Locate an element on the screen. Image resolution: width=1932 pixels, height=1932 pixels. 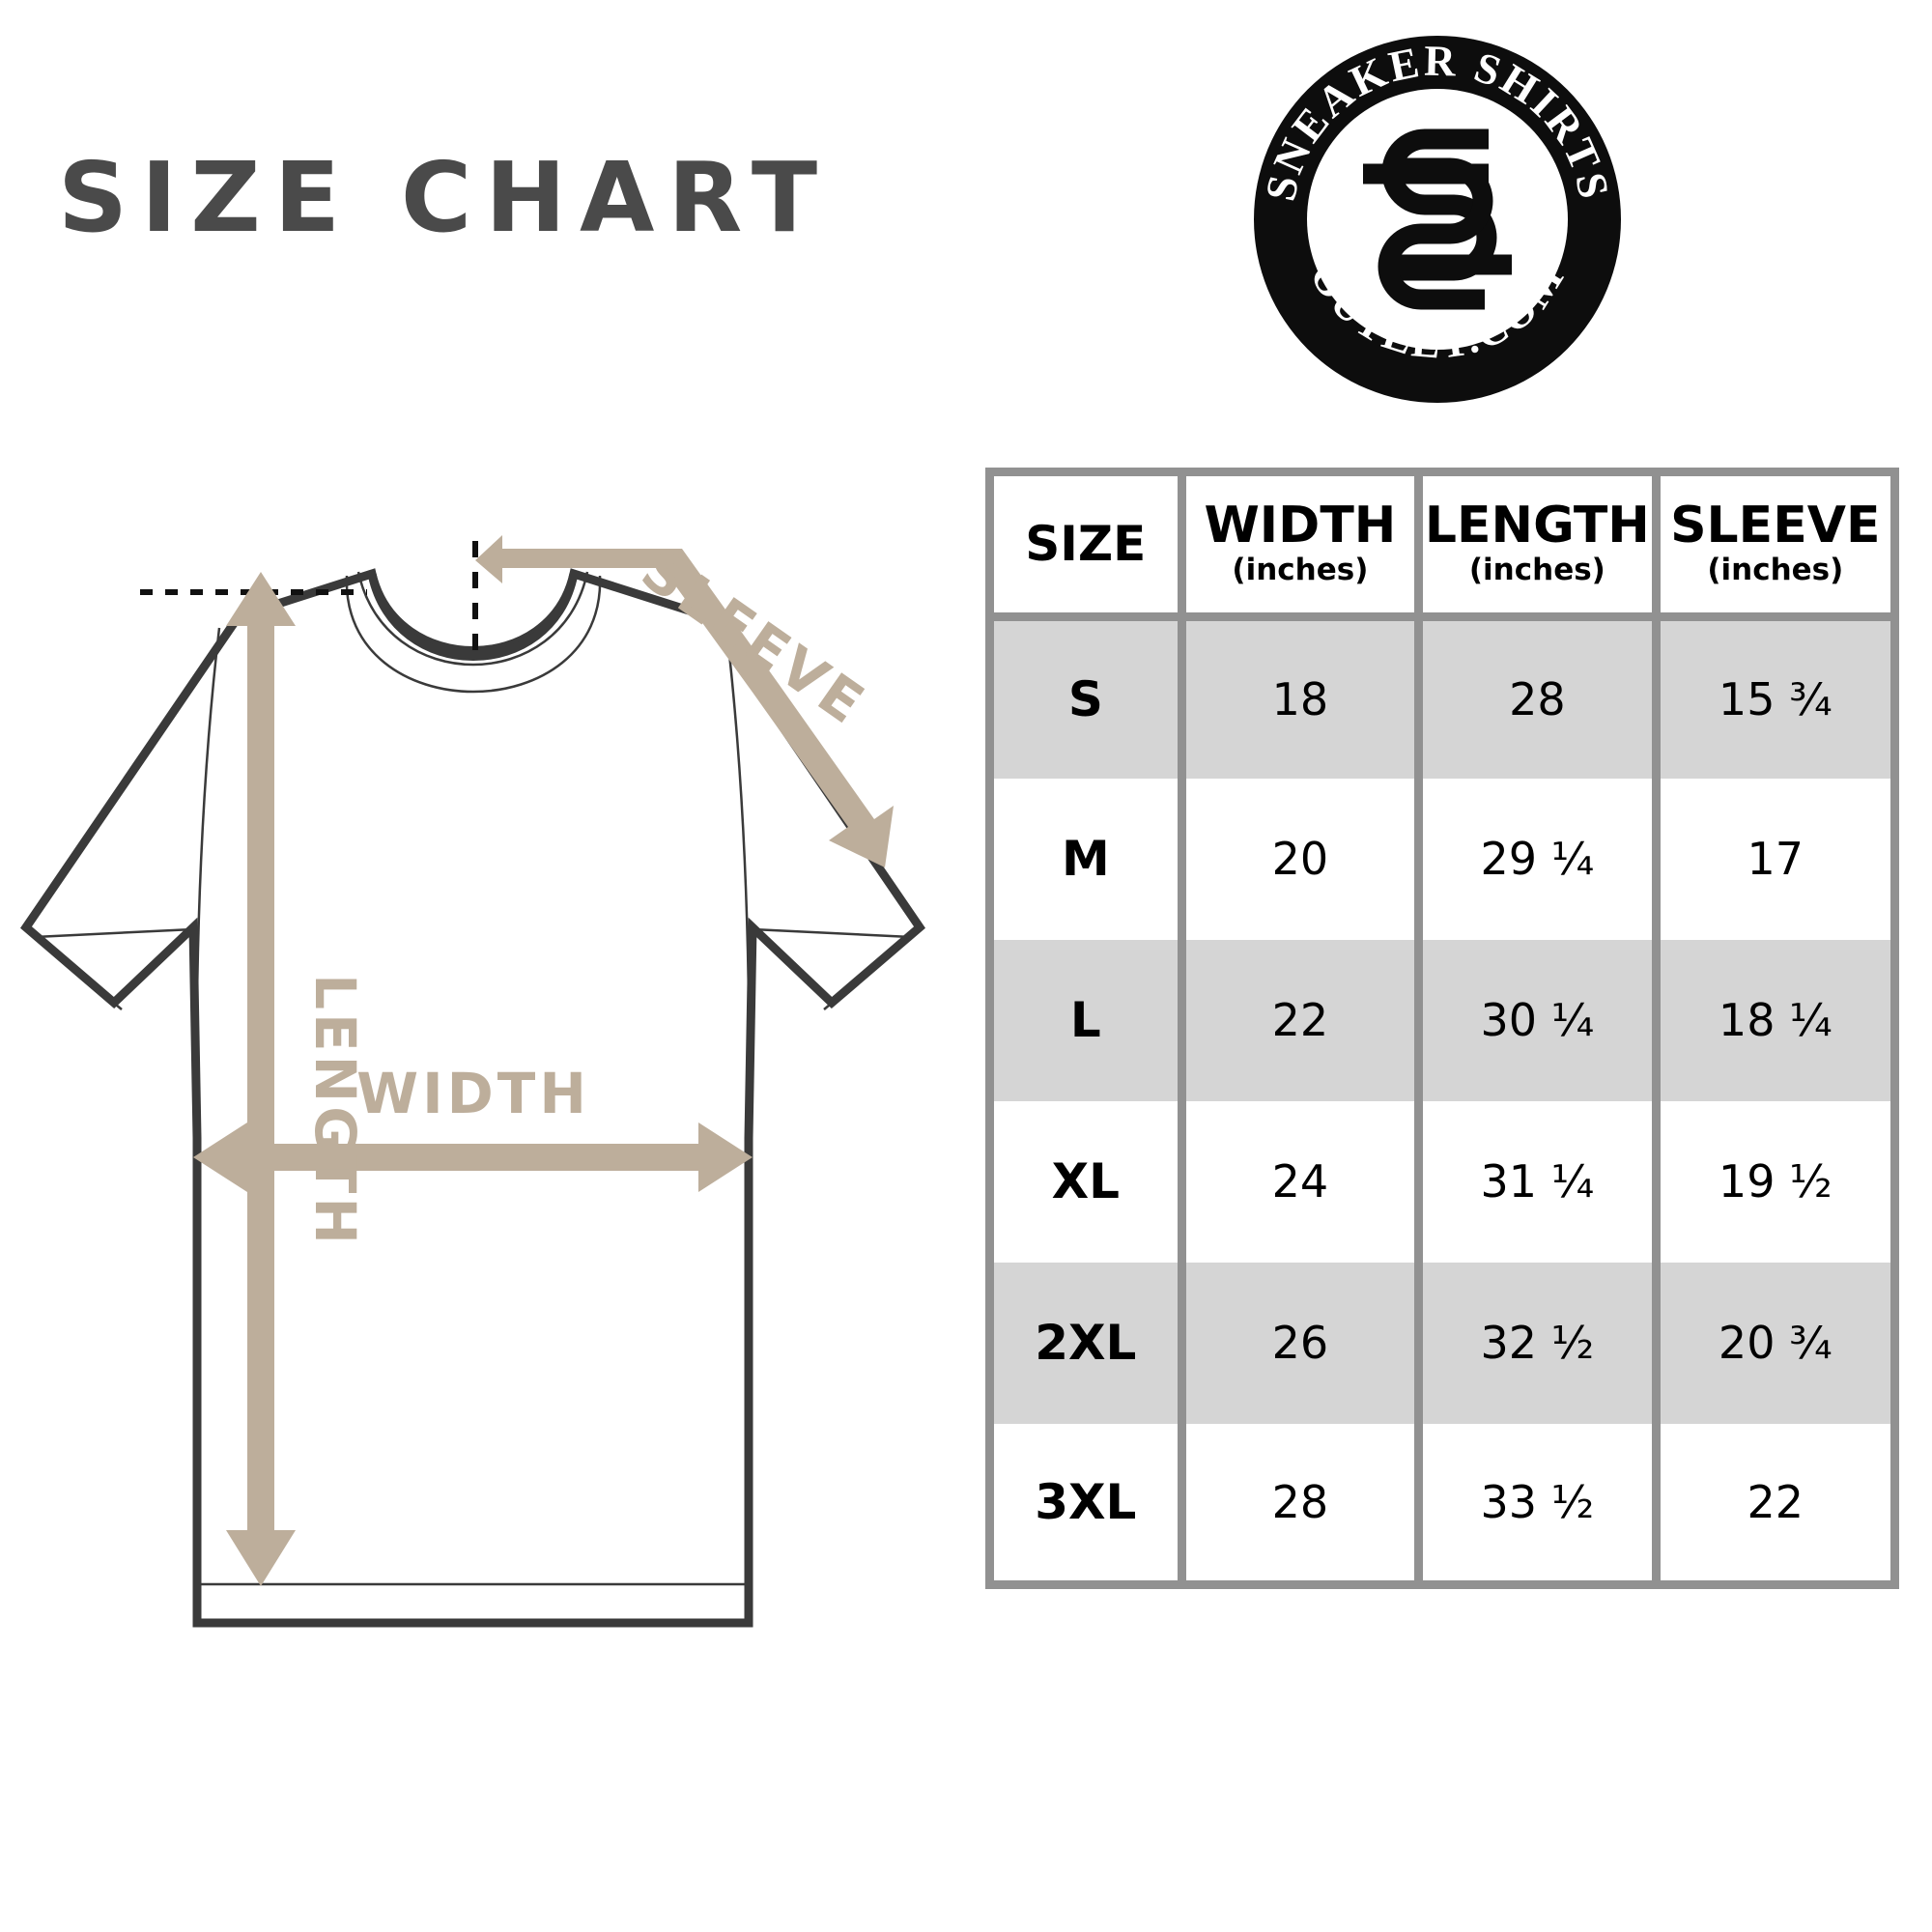
cell-size: XL is located at coordinates (1087, 1181).